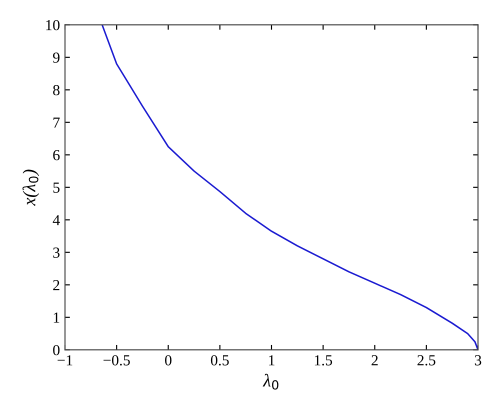  Describe the element at coordinates (56, 155) in the screenshot. I see `y-tick-label: 6` at that location.